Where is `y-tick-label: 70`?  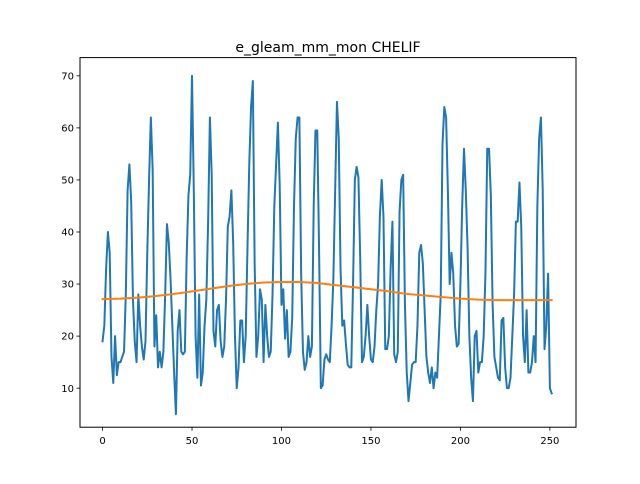
y-tick-label: 70 is located at coordinates (67, 76).